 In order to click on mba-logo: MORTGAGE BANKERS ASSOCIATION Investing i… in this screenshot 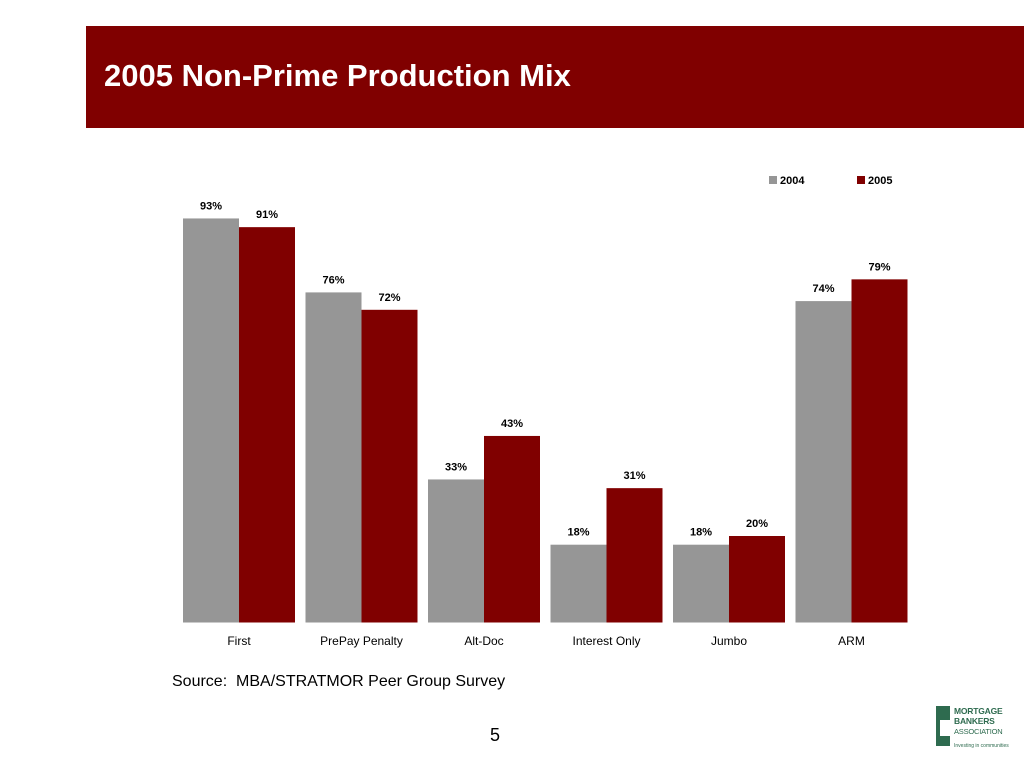, I will do `click(978, 732)`.